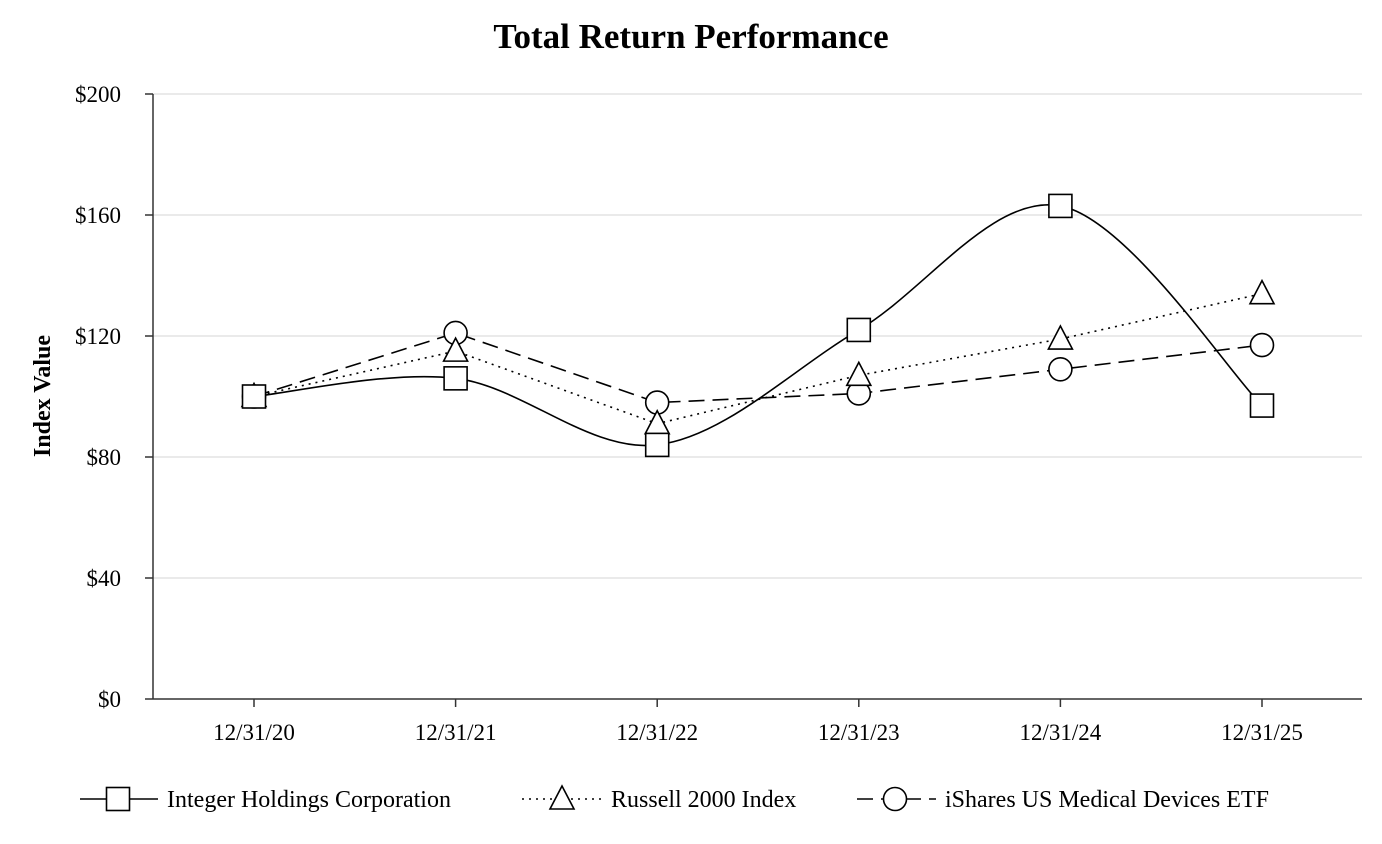 The height and width of the screenshot is (844, 1382). What do you see at coordinates (98, 215) in the screenshot?
I see `y-tick-label: $160` at bounding box center [98, 215].